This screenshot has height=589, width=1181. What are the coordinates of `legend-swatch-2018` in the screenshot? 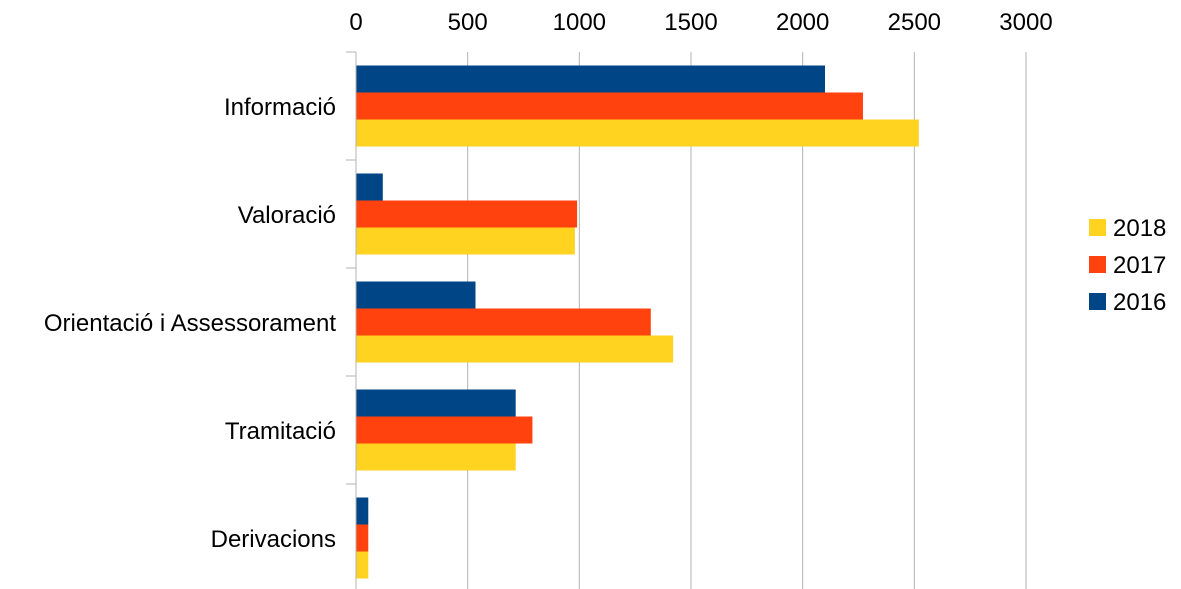 It's located at (1097, 227).